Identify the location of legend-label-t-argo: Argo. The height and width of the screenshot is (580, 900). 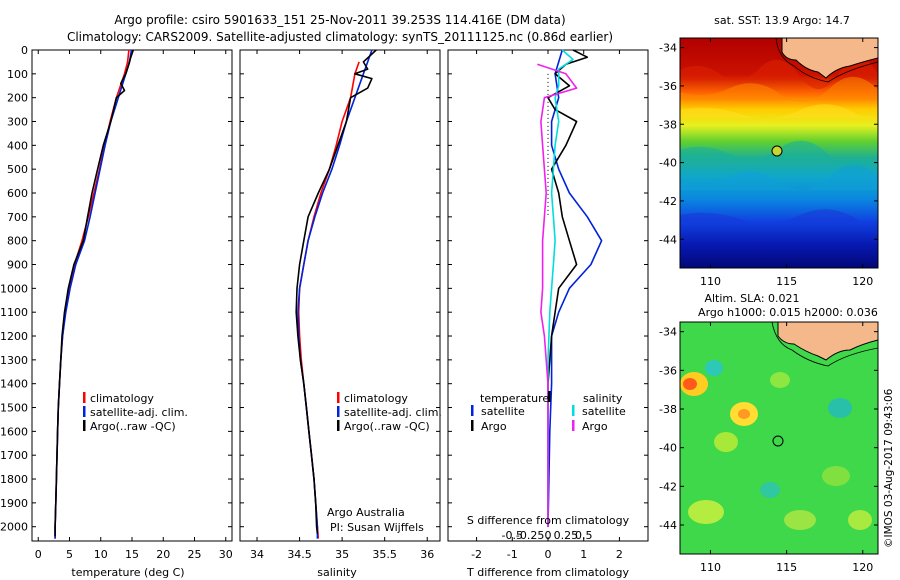
(494, 426).